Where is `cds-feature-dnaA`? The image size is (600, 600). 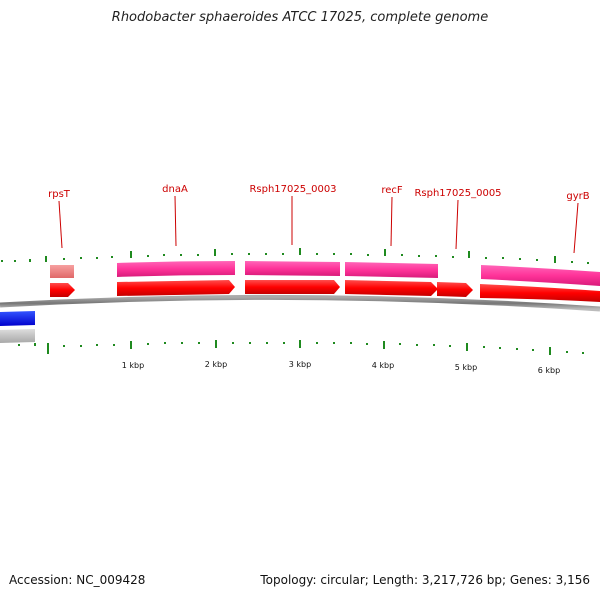 cds-feature-dnaA is located at coordinates (176, 288).